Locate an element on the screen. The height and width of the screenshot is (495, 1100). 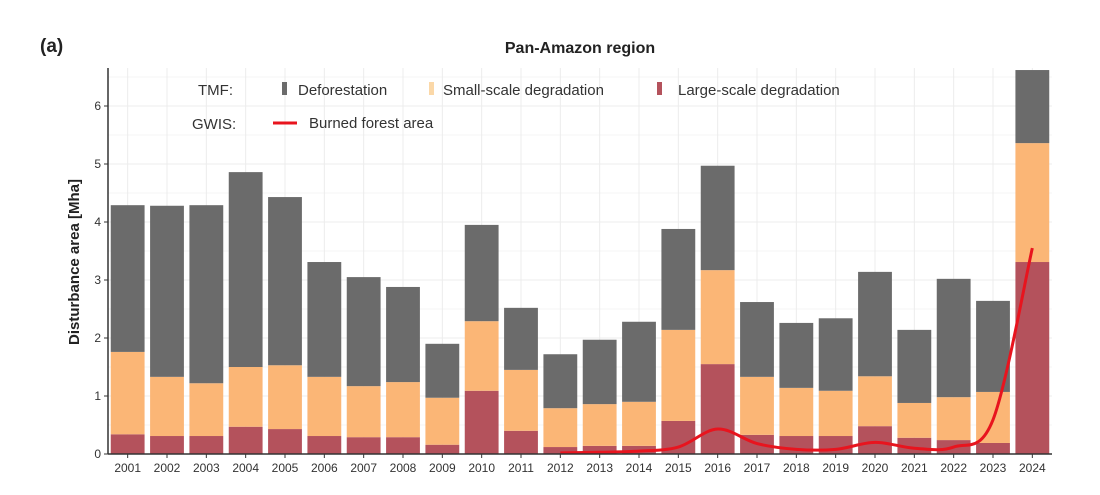
bar-deforestation-2022 is located at coordinates (953, 338).